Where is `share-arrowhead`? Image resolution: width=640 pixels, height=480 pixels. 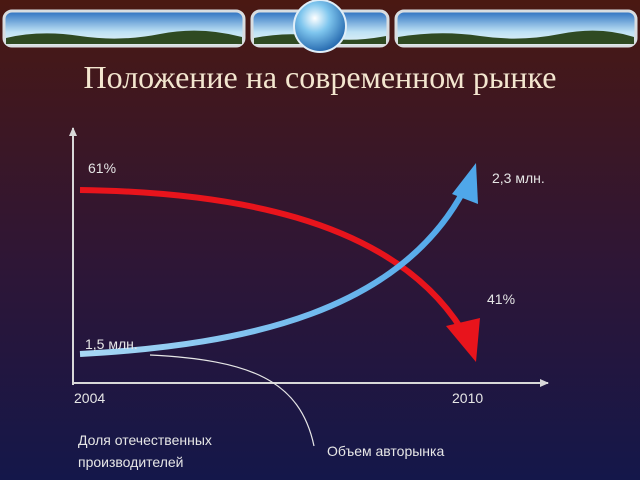
share-arrowhead is located at coordinates (463, 340).